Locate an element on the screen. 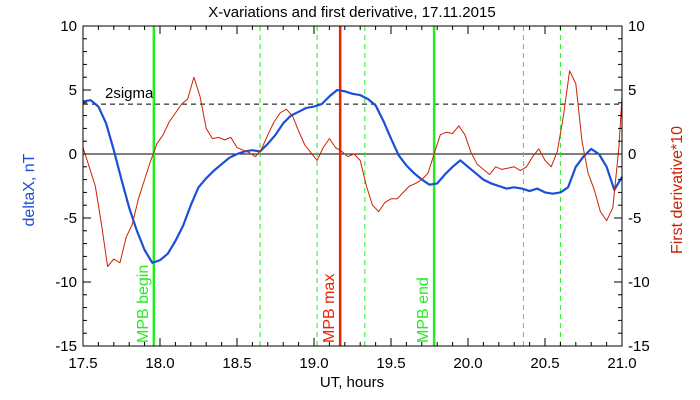 This screenshot has height=400, width=700. y-tick-label-left-0: -15 is located at coordinates (66, 346).